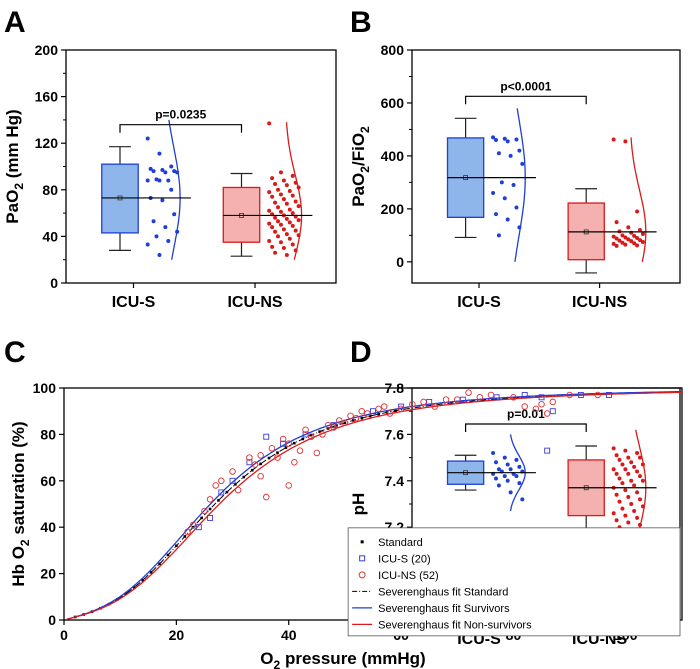 This screenshot has height=669, width=700. I want to click on legend-marker-standard, so click(362, 542).